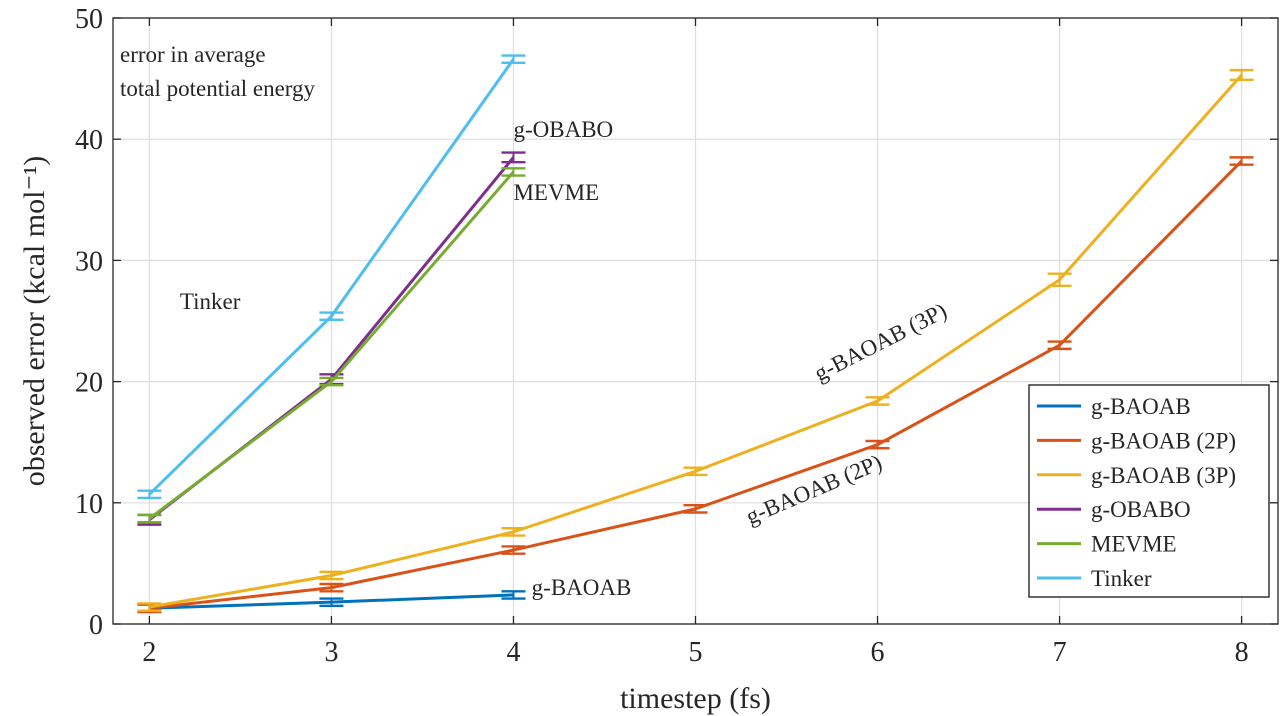  I want to click on annotation-line-1: error in average, so click(193, 54).